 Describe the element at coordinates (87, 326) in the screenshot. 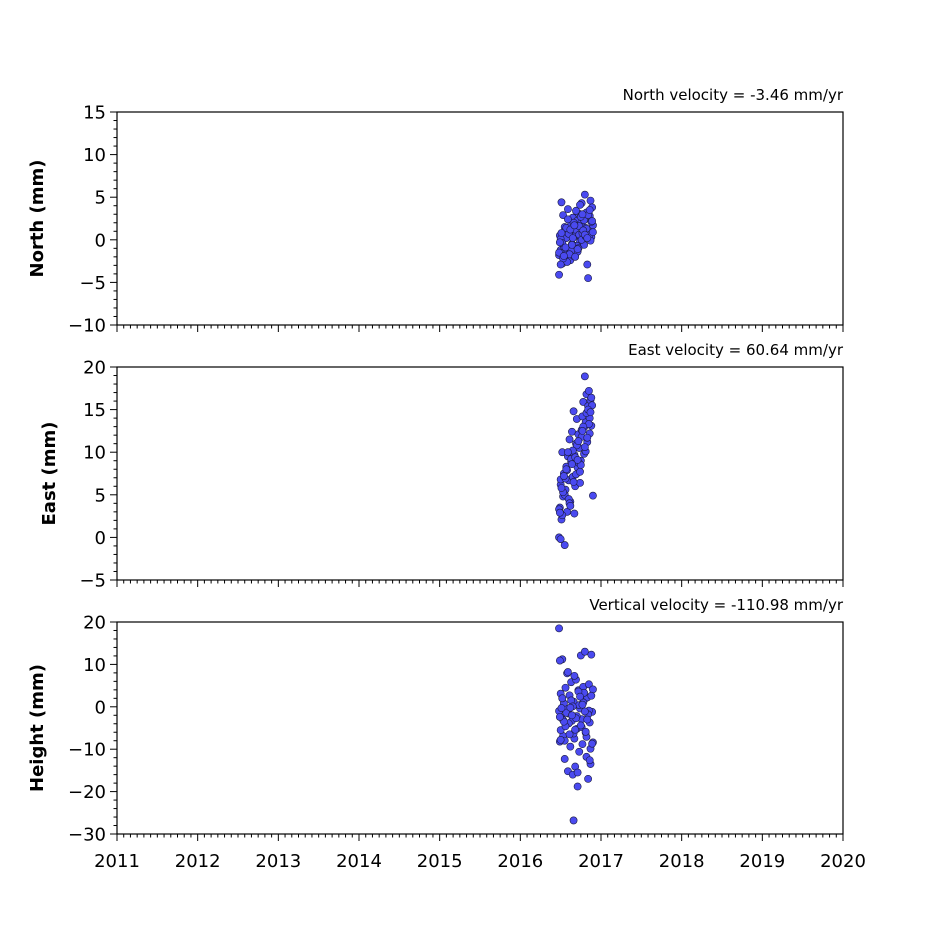

I see `north-y-tick-label: −10` at that location.